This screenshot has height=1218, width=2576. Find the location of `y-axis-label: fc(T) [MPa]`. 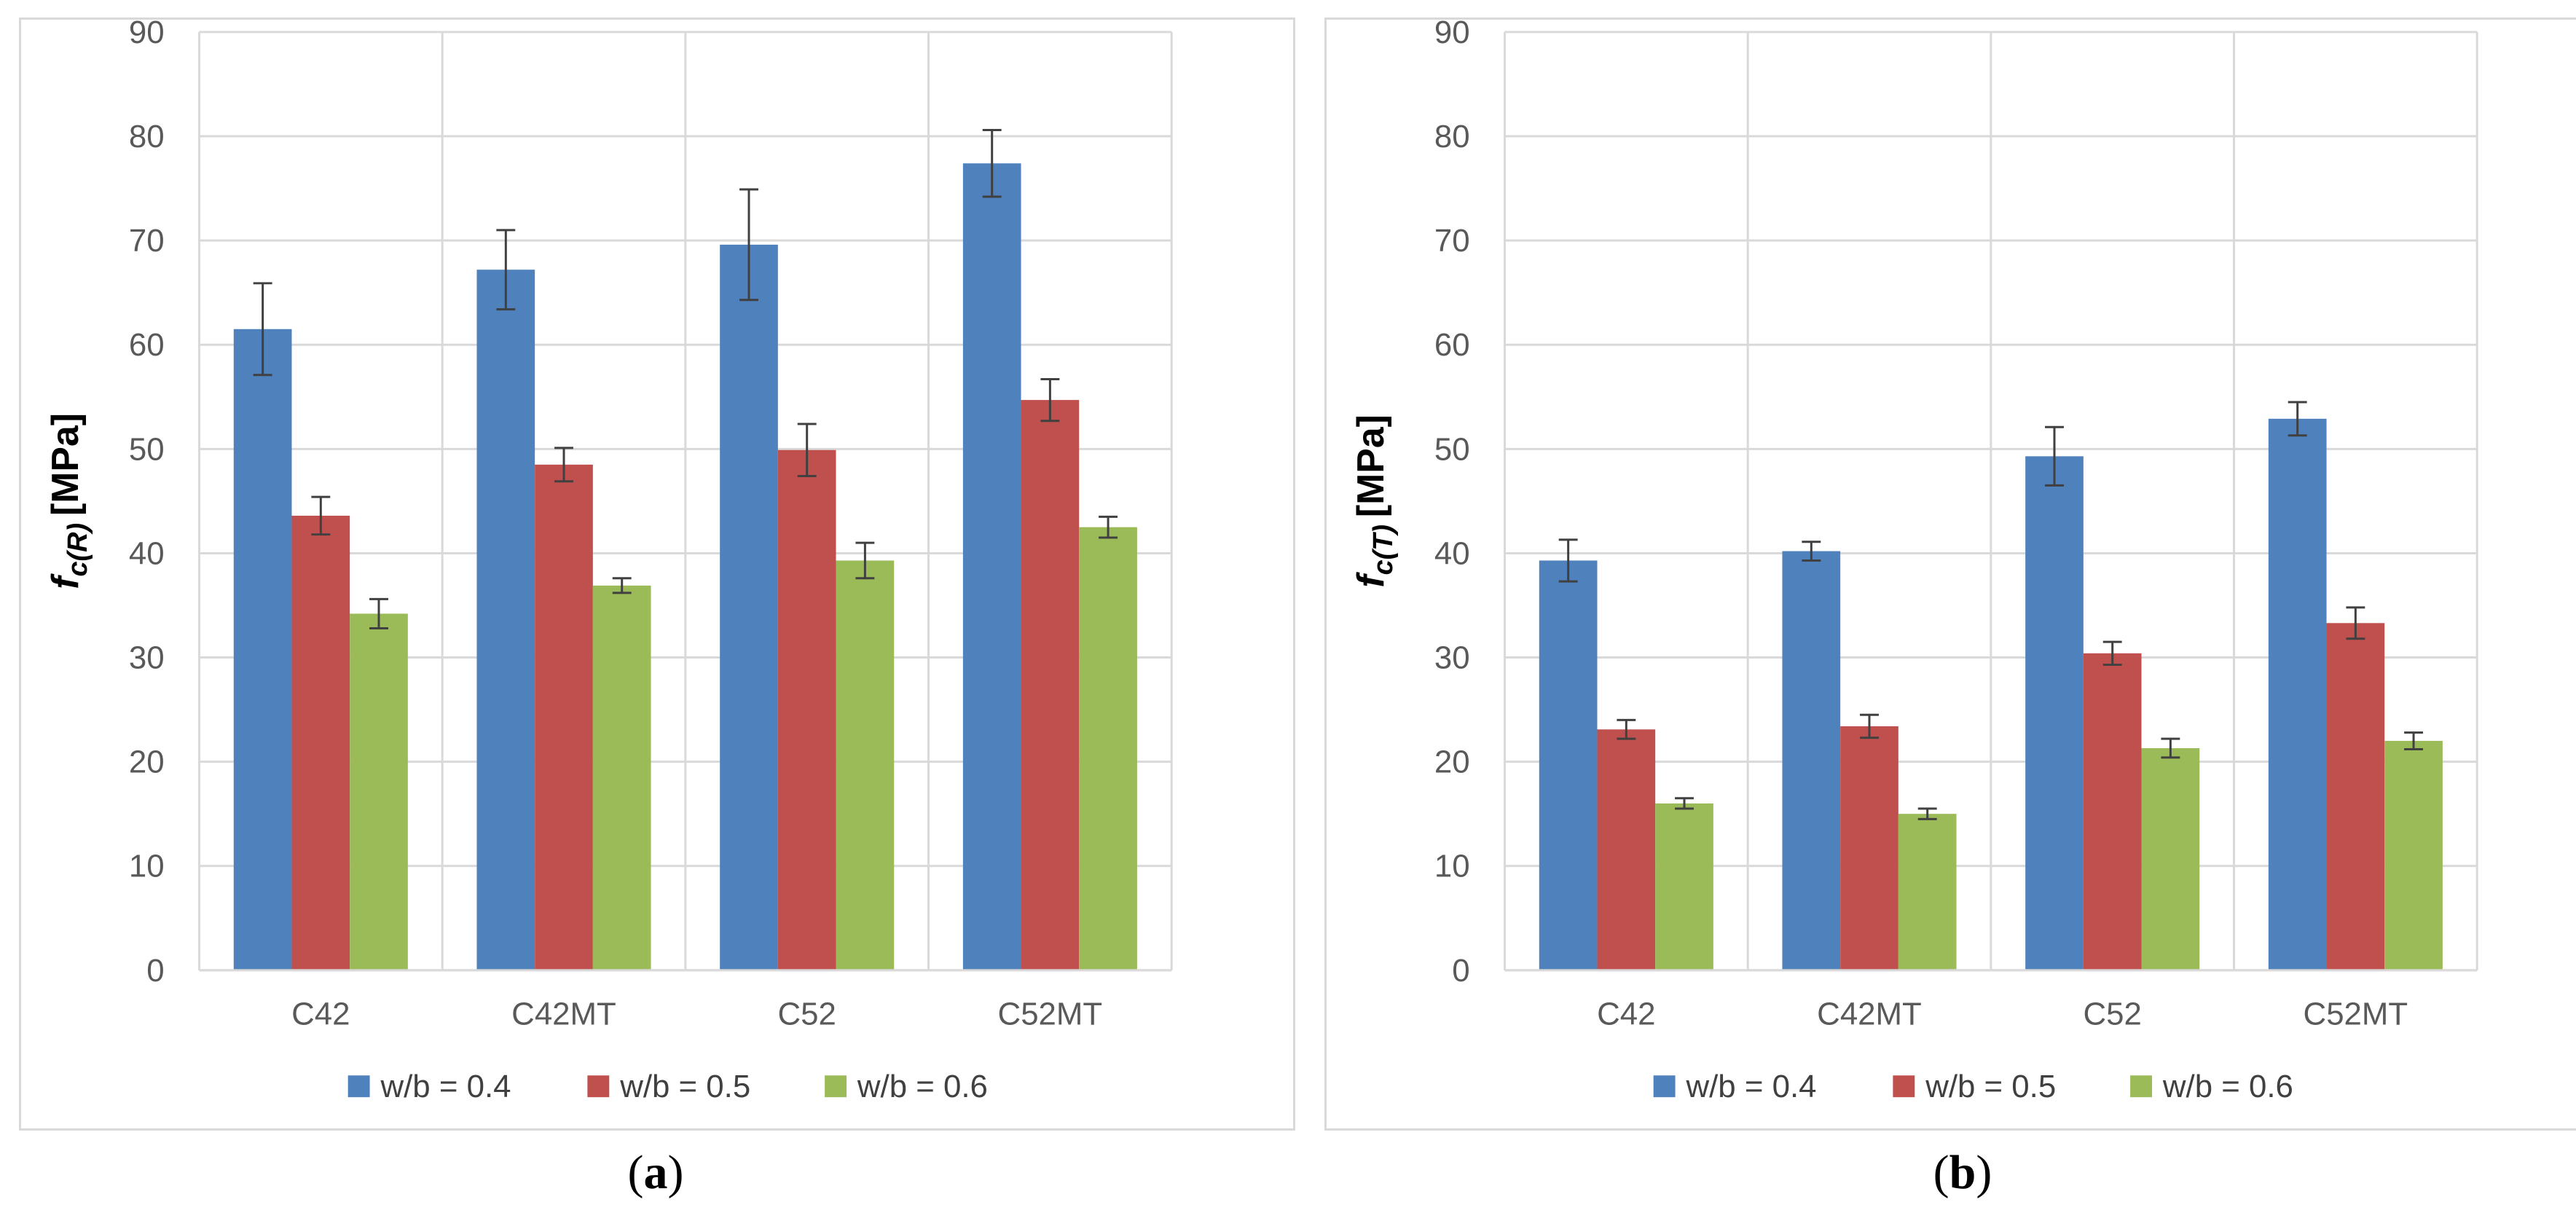

y-axis-label: fc(T) [MPa] is located at coordinates (1374, 501).